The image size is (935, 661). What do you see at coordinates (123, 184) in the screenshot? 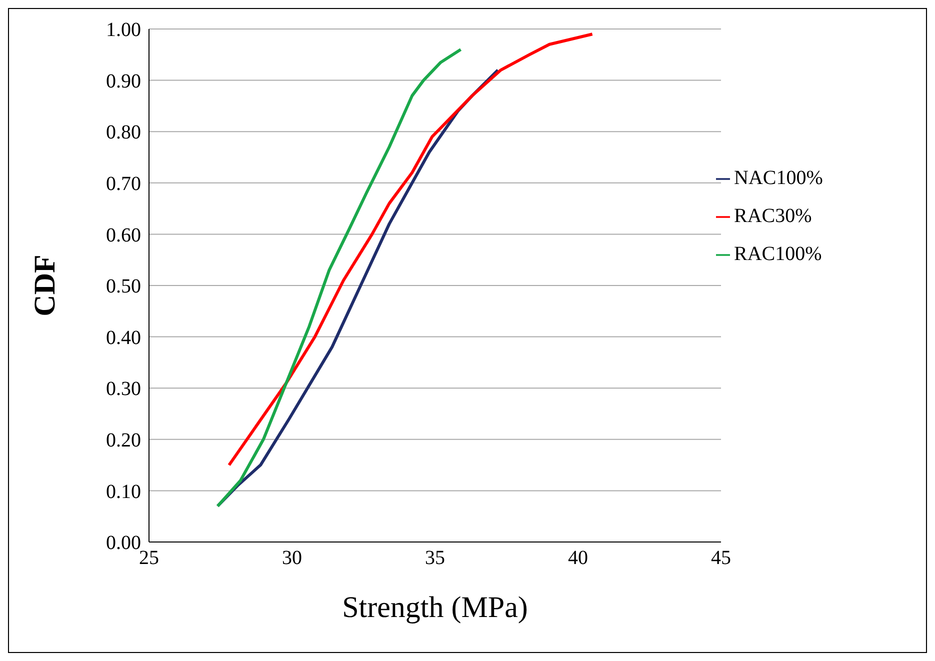
I see `y-tick-label: 0.70` at bounding box center [123, 184].